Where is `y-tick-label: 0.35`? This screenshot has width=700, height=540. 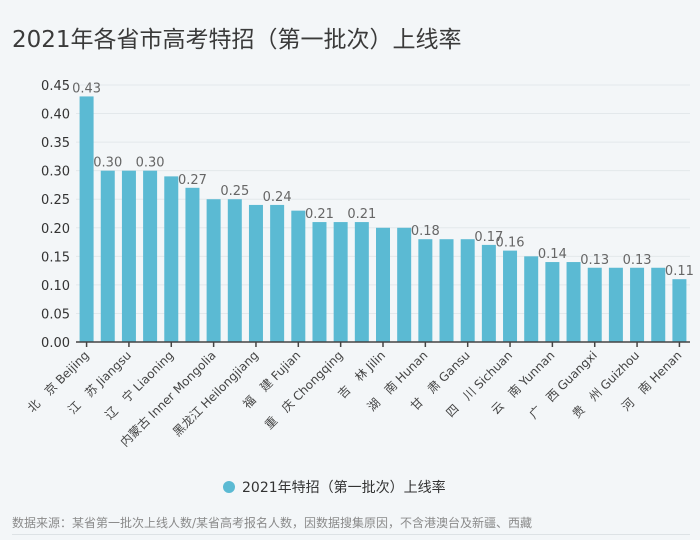
y-tick-label: 0.35 is located at coordinates (55, 143).